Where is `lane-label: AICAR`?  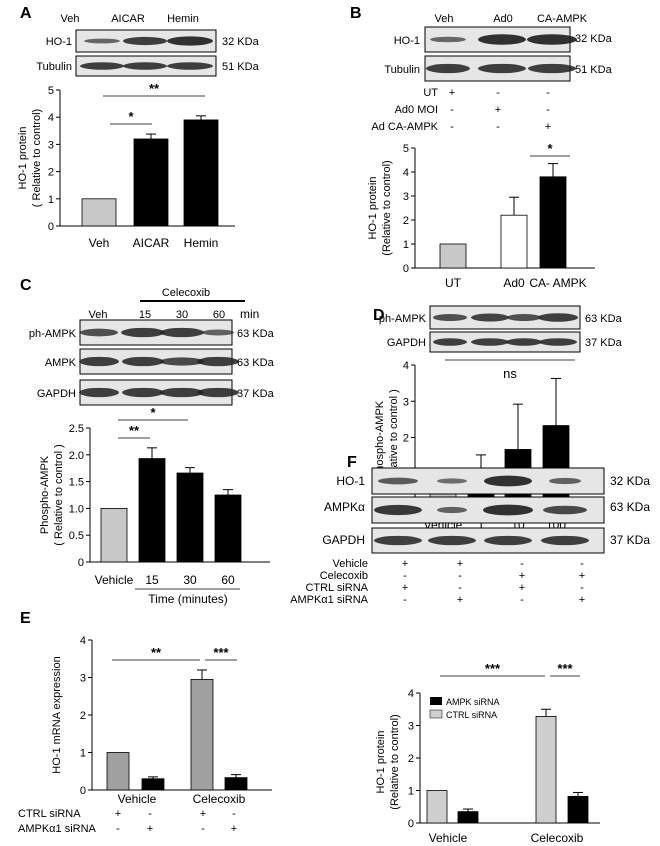
lane-label: AICAR is located at coordinates (128, 19).